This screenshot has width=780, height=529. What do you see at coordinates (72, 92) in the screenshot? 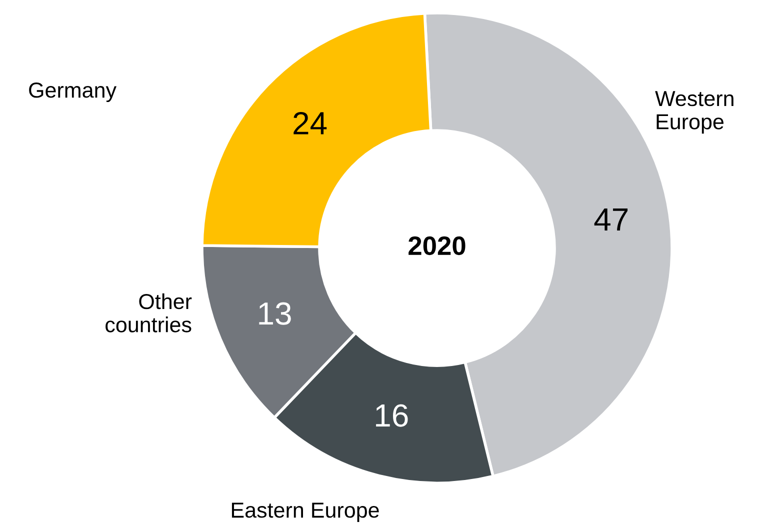
I see `slice-label: Germany` at bounding box center [72, 92].